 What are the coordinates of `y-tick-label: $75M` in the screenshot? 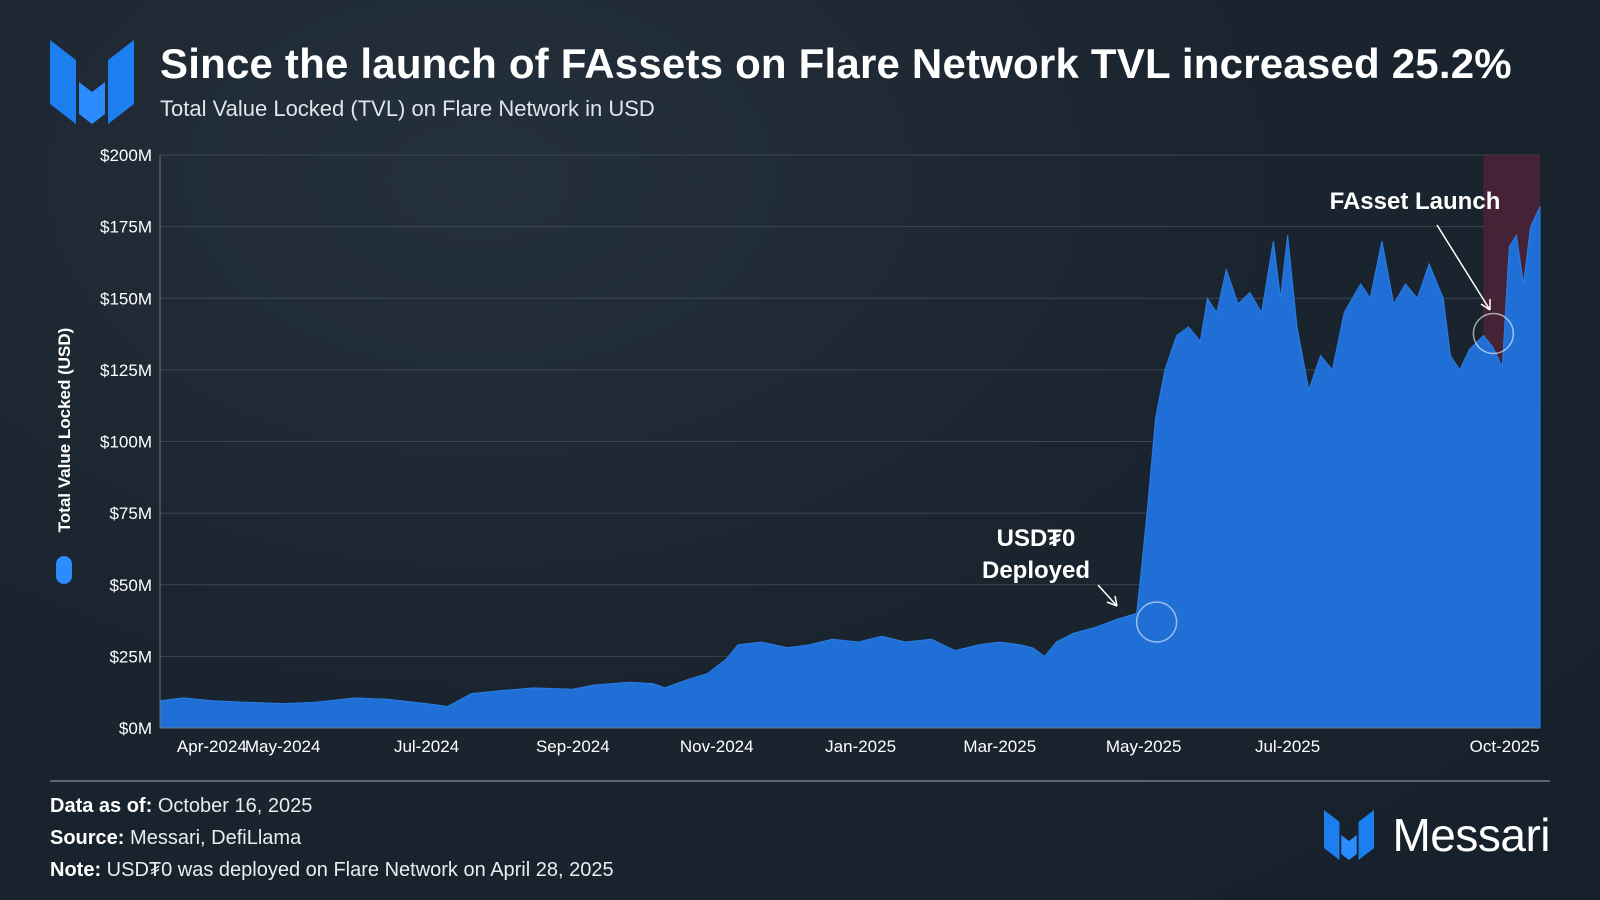 It's located at (130, 513).